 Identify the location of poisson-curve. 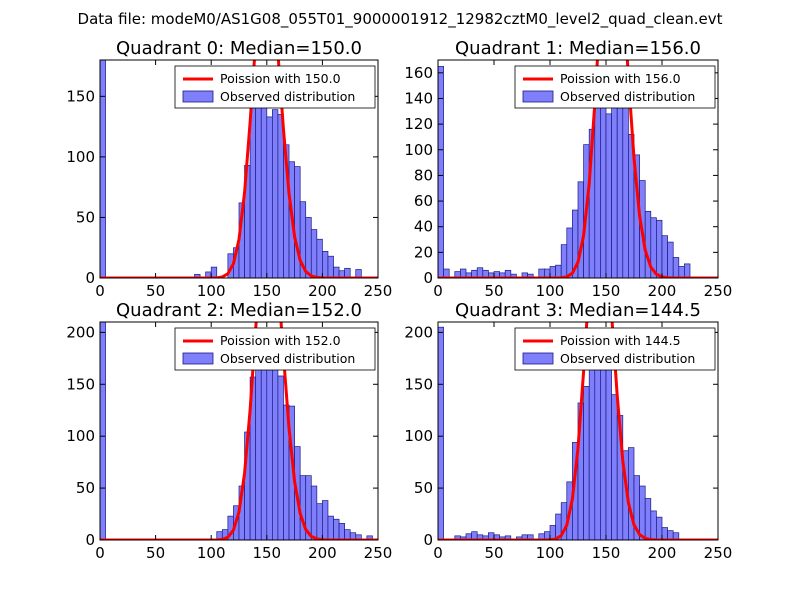
(578, 431).